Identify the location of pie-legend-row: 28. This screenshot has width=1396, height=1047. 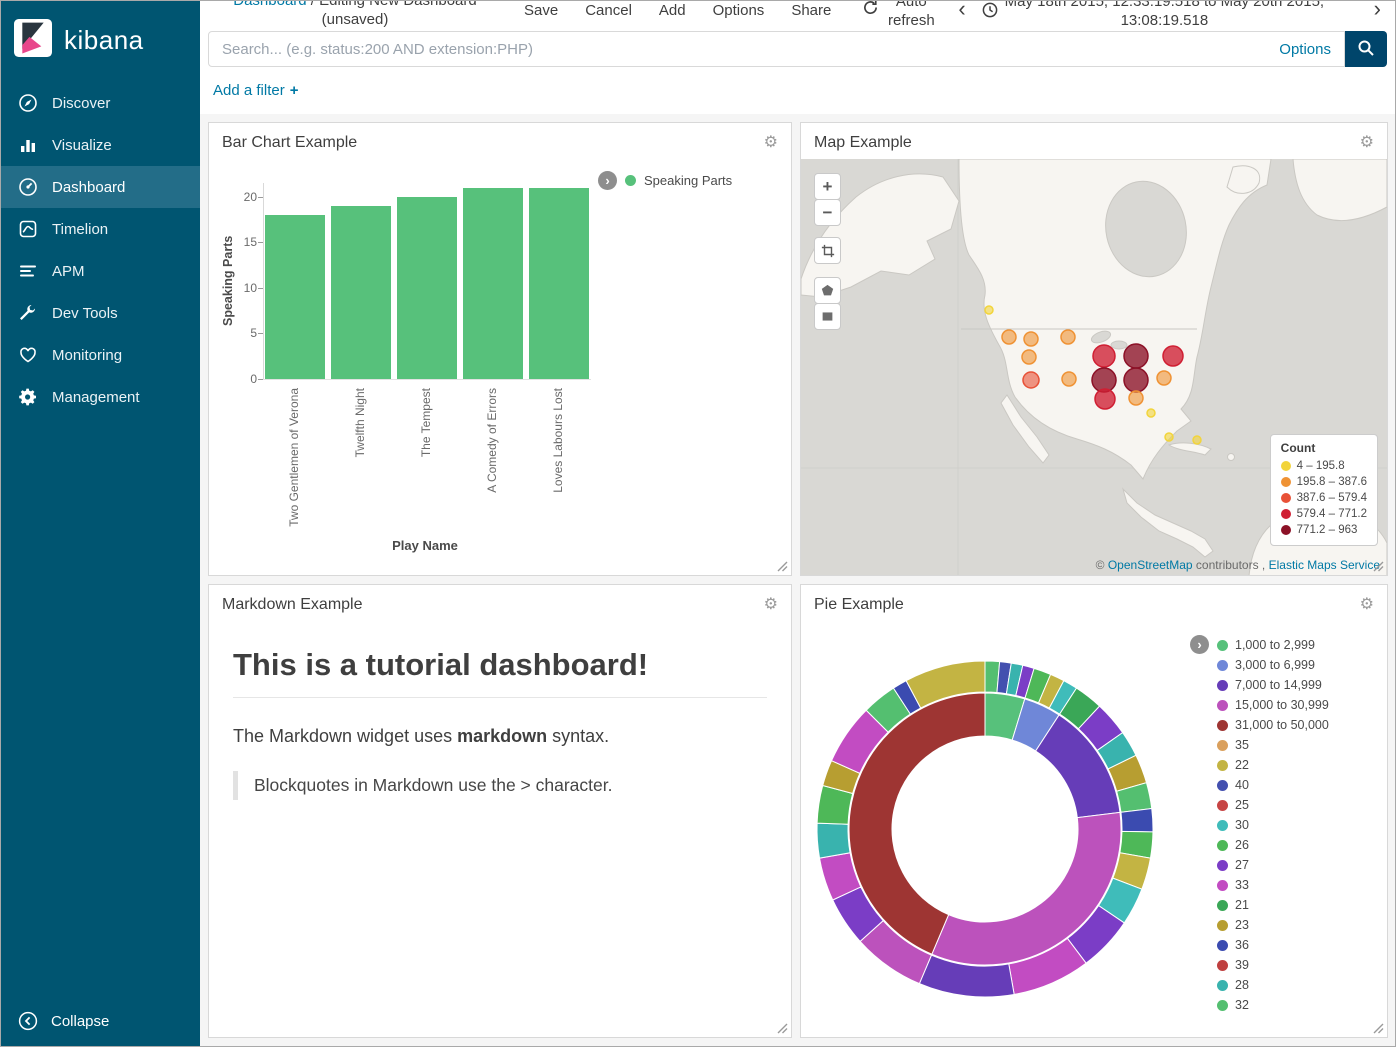
(1273, 985).